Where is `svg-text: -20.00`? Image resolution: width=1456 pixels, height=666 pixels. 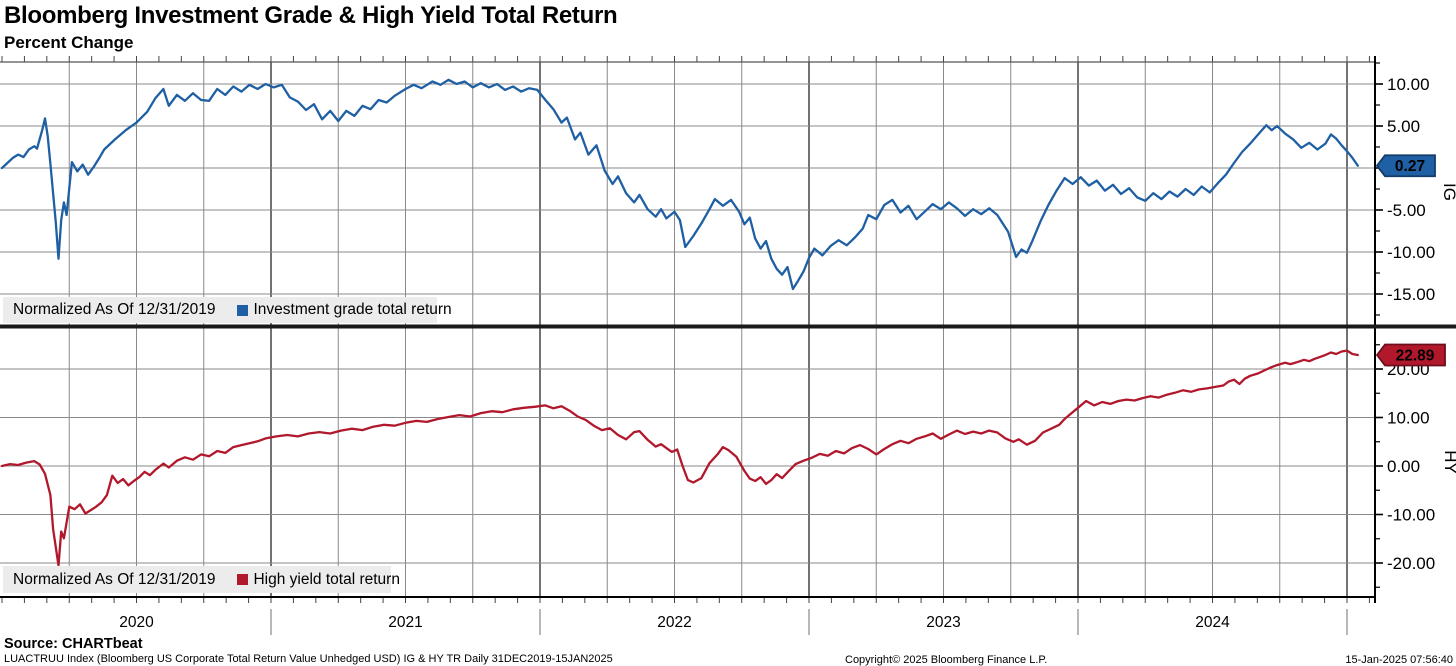
svg-text: -20.00 is located at coordinates (1411, 563).